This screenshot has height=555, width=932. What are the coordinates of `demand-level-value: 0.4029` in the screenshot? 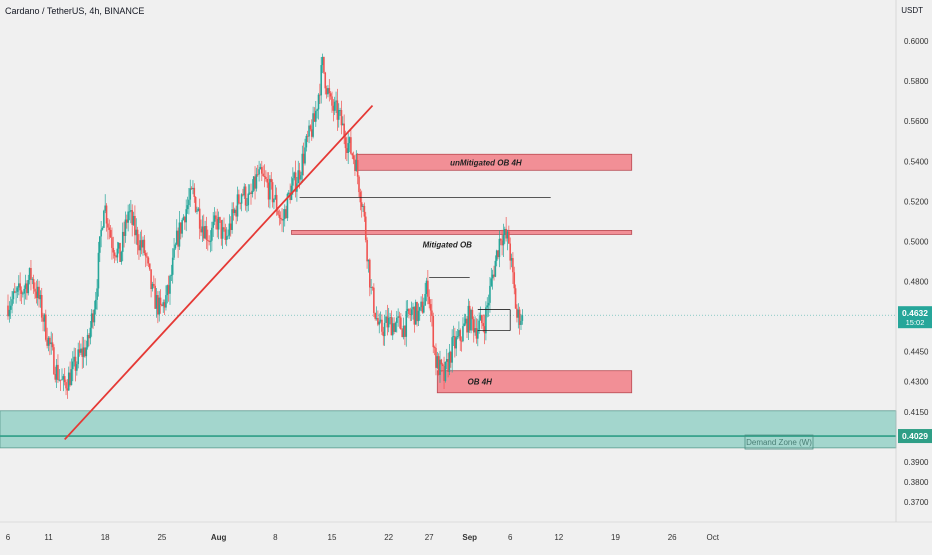 It's located at (915, 436).